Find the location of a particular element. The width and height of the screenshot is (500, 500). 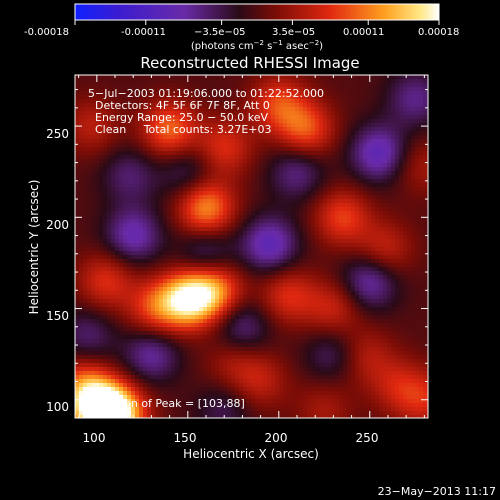

annotation-time-range: 5−Jul−2003 01:19:06.000 to 01:22:52.000 is located at coordinates (206, 93).